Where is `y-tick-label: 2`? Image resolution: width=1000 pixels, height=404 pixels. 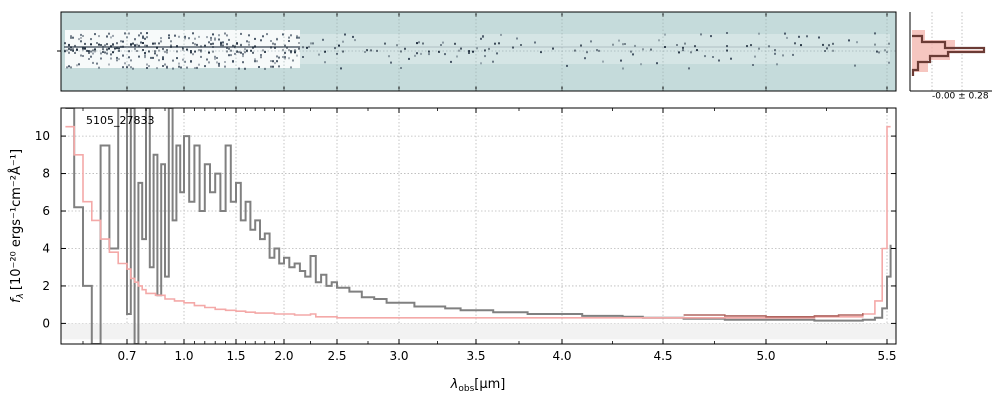
y-tick-label: 2 is located at coordinates (46, 286).